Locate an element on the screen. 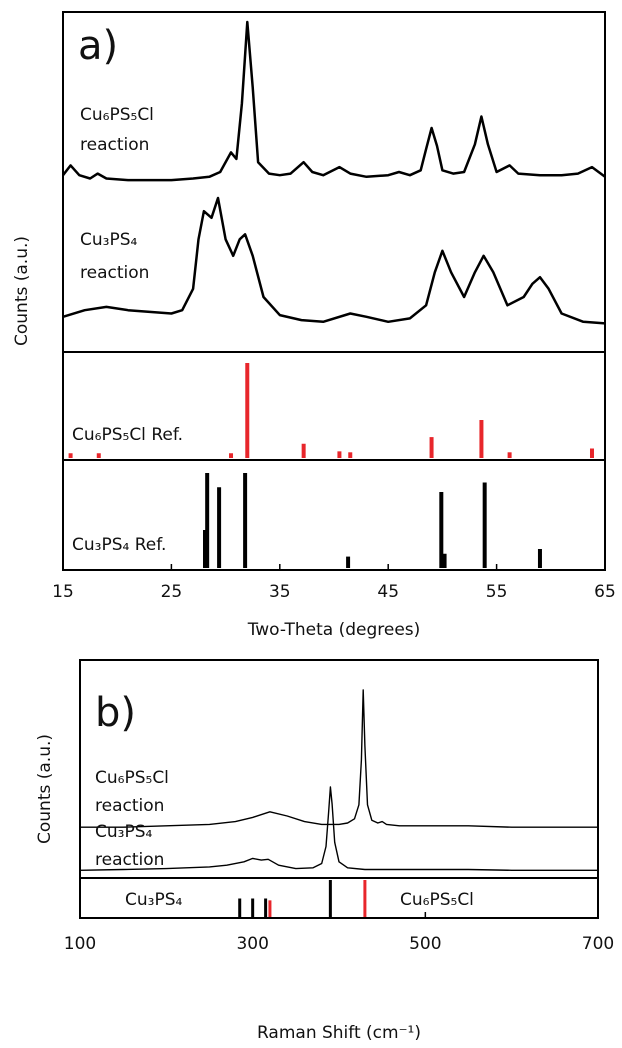 This screenshot has height=1048, width=622. x-tick-label: 35 is located at coordinates (280, 592).